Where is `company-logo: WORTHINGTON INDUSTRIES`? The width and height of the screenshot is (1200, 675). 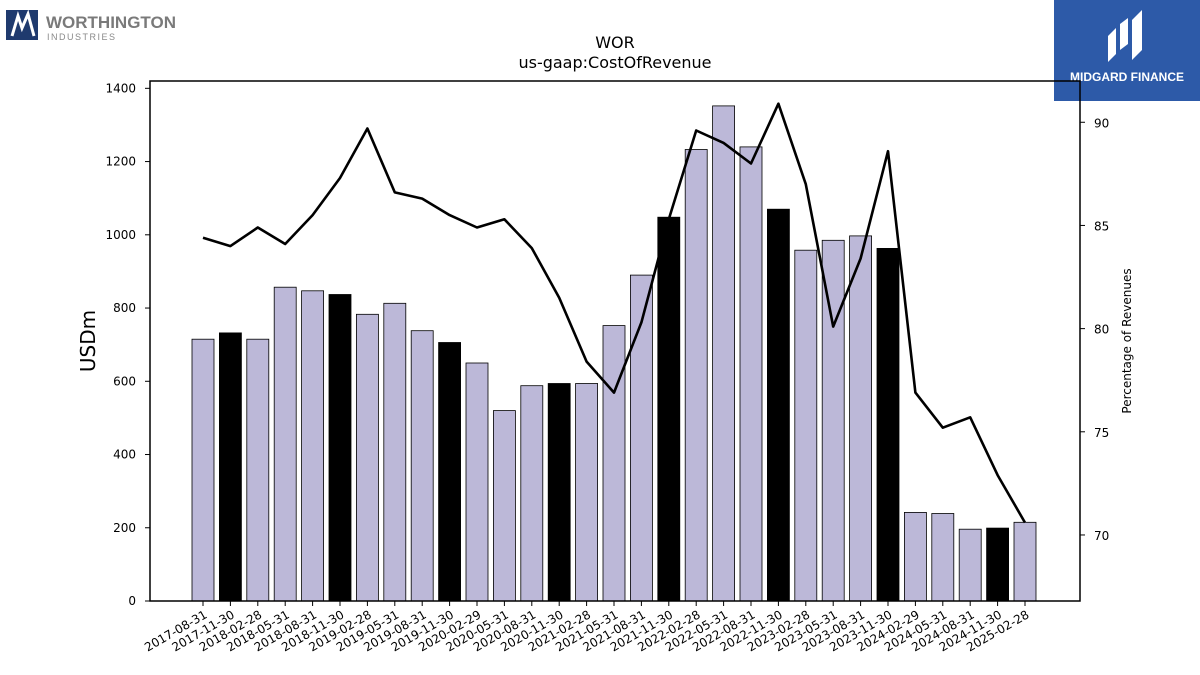
company-logo: WORTHINGTON INDUSTRIES is located at coordinates (106, 26).